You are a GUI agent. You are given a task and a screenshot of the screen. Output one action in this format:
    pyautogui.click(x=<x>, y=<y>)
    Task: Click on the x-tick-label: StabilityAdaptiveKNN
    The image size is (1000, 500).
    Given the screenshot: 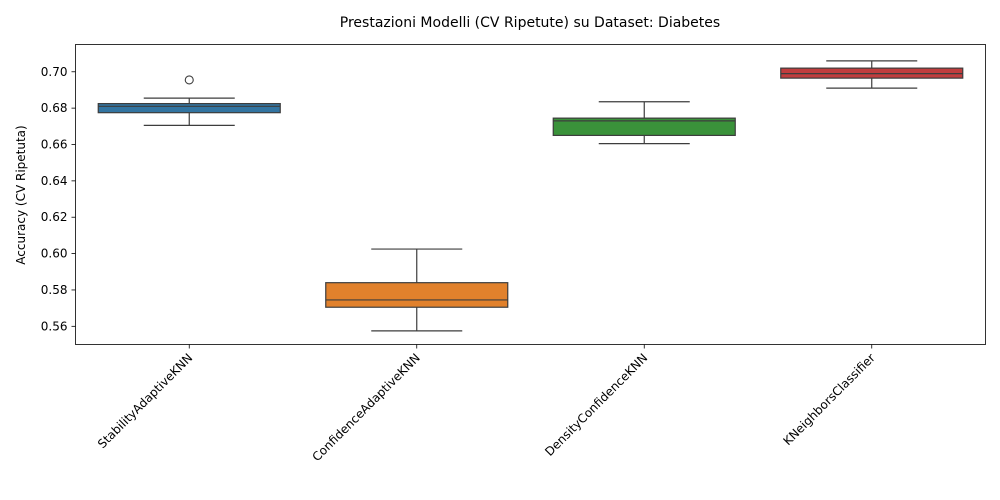 What is the action you would take?
    pyautogui.click(x=145, y=401)
    